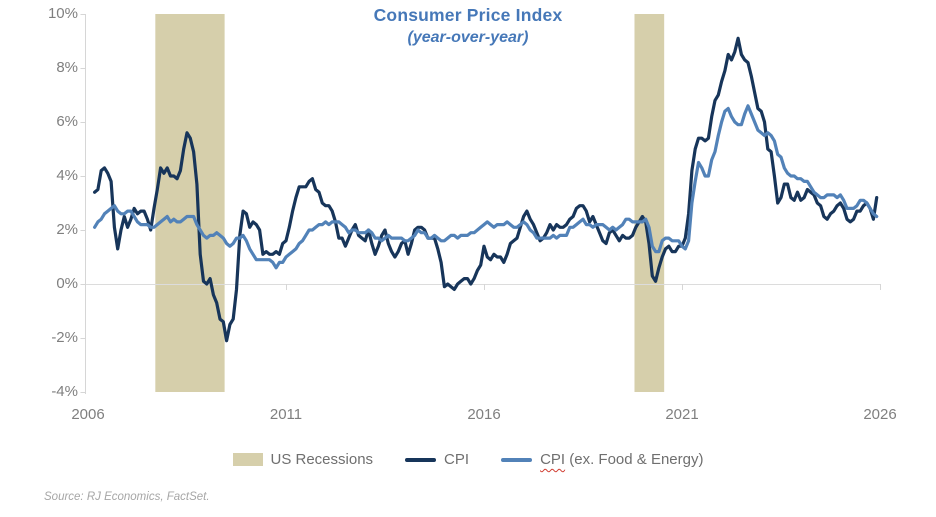 Image resolution: width=936 pixels, height=517 pixels. What do you see at coordinates (62, 13) in the screenshot?
I see `y-tick-label-10: 10%` at bounding box center [62, 13].